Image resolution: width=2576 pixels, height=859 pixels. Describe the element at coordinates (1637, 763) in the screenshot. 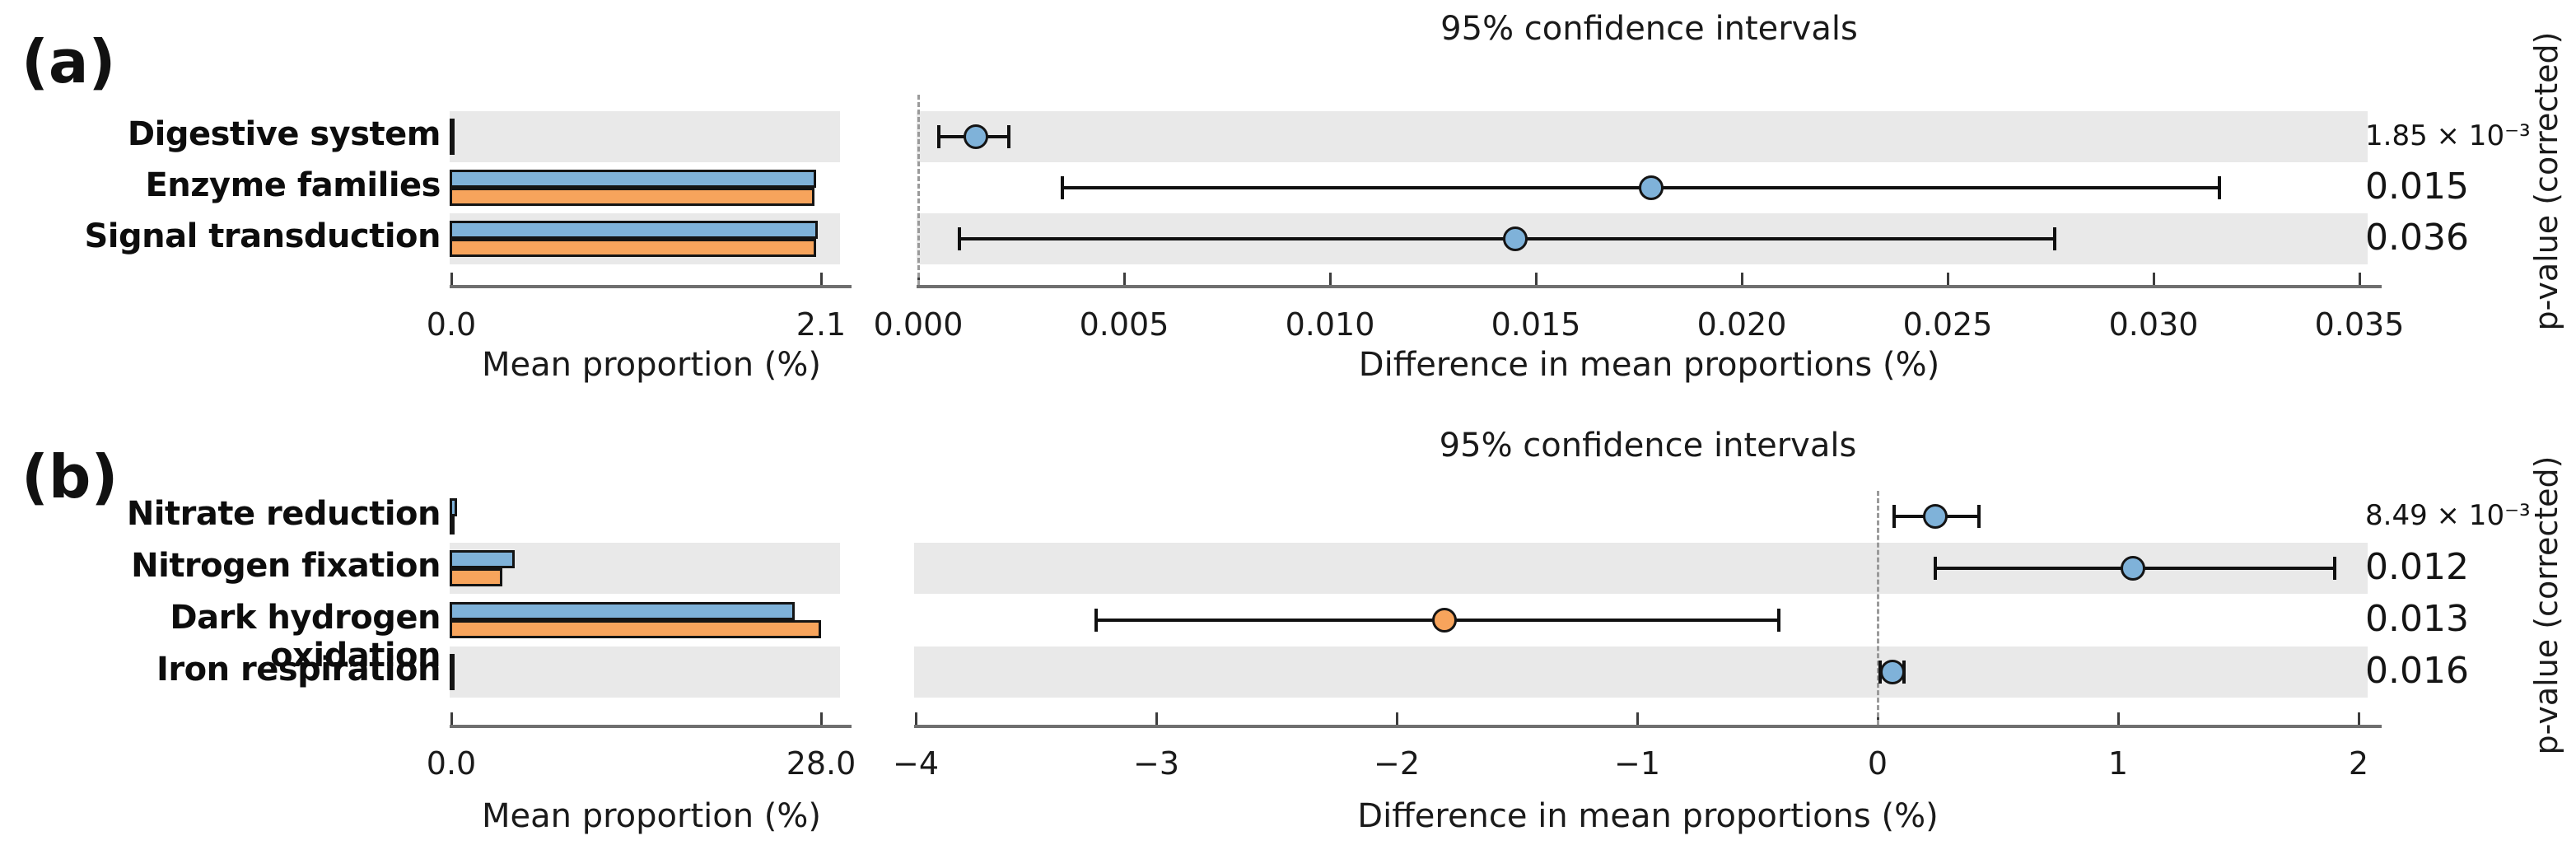

I see `diff-axis-tick-label: −1` at that location.